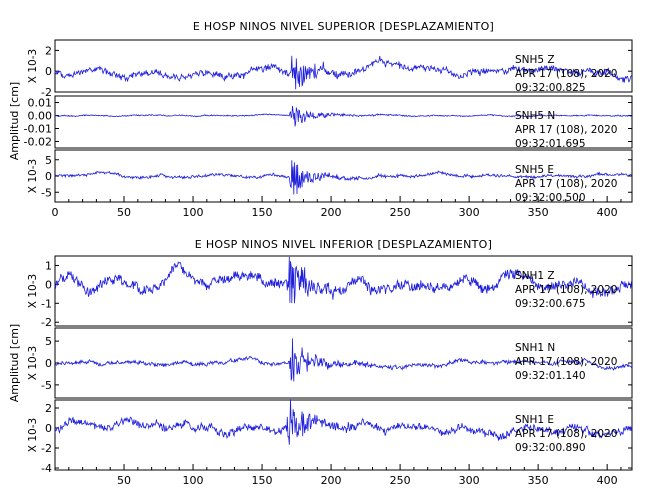 The height and width of the screenshot is (500, 650). What do you see at coordinates (550, 376) in the screenshot?
I see `time-label: 09:32:01.140` at bounding box center [550, 376].